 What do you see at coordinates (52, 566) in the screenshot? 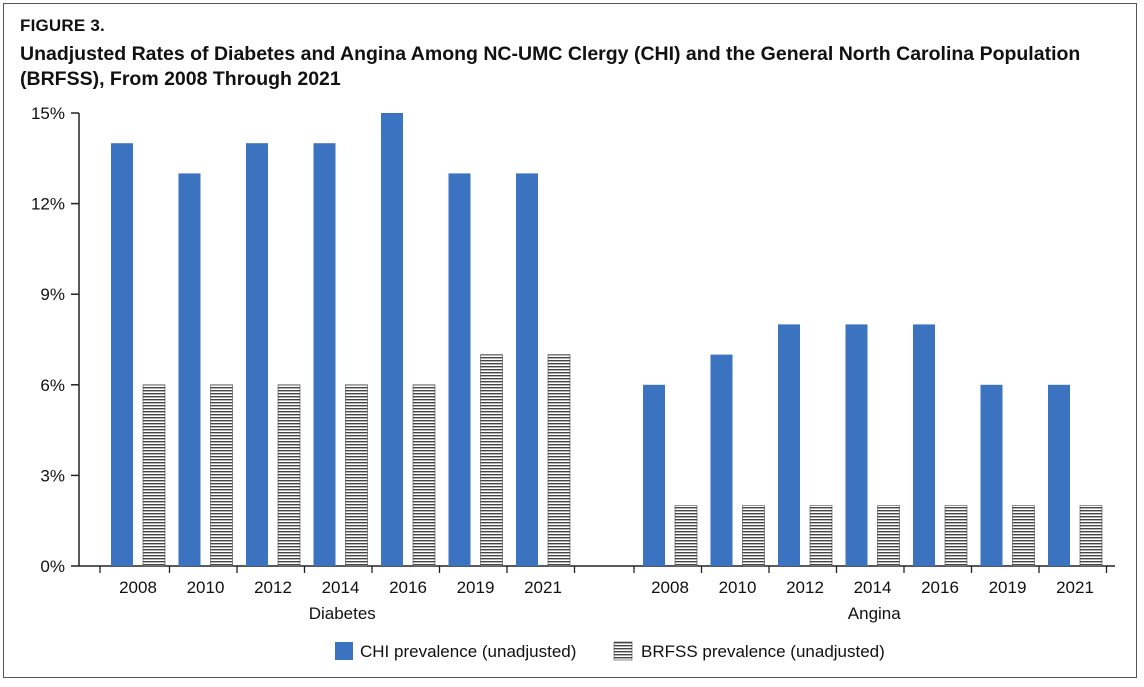
I see `y-tick-label: 0%` at bounding box center [52, 566].